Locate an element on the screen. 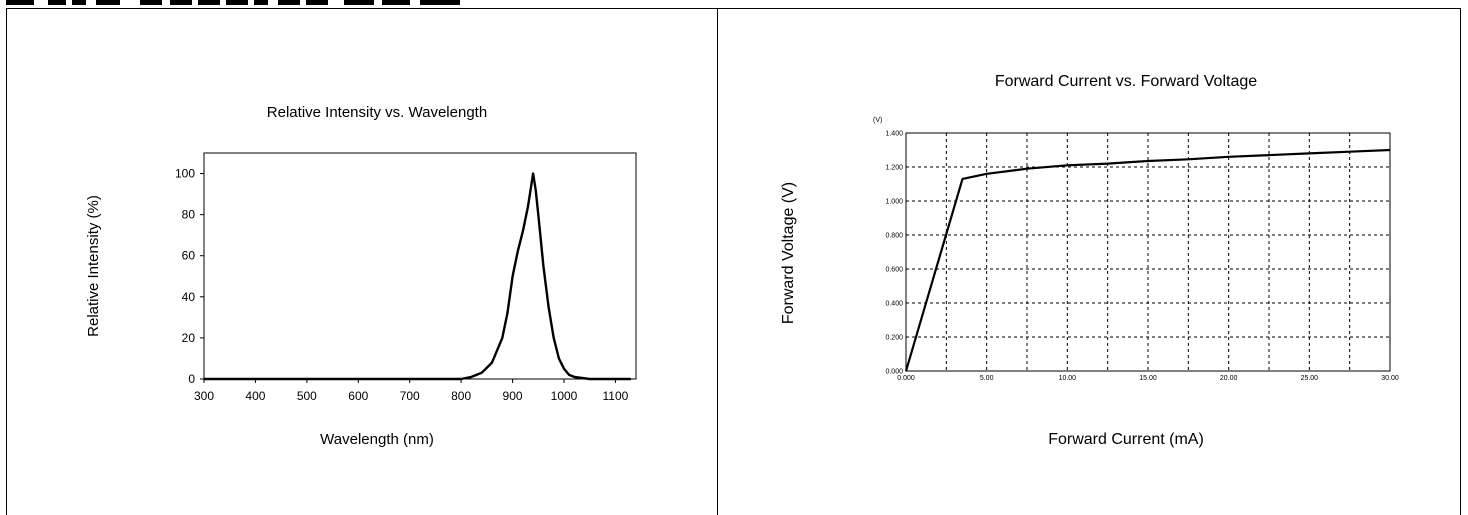  chart2-title: Forward Current vs. Forward Voltage is located at coordinates (1126, 81).